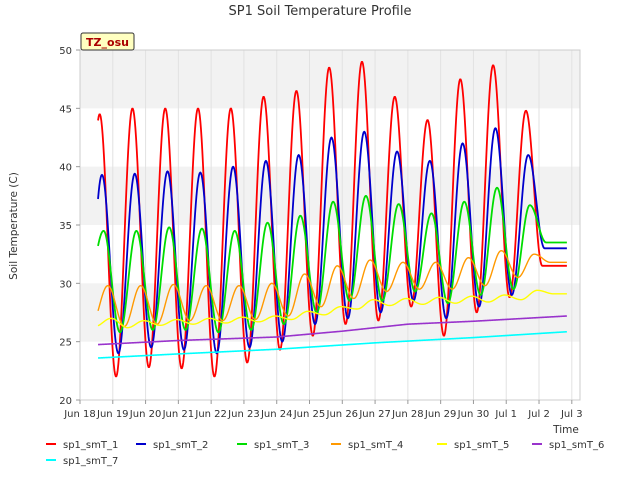 This screenshot has height=484, width=640. Describe the element at coordinates (14, 226) in the screenshot. I see `y-axis-label: Soil Temperature (C)` at that location.